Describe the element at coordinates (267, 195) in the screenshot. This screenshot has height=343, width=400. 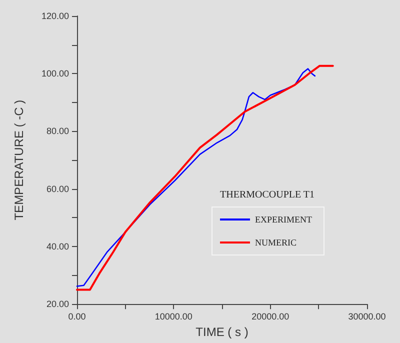
I see `legend-title: THERMOCOUPLE T1` at that location.